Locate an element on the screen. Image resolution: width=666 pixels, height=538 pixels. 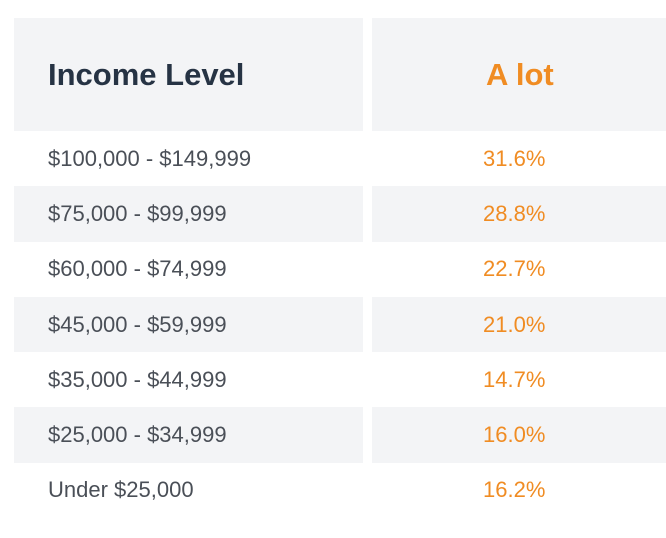
a-lot-value-cell: 28.8% is located at coordinates (519, 214).